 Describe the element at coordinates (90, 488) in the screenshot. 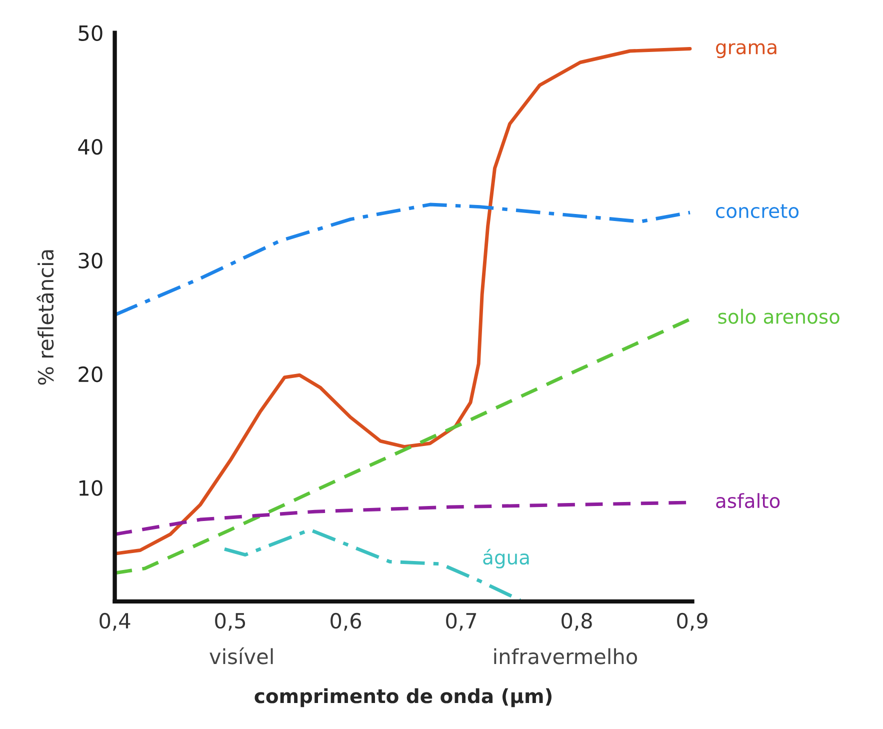

I see `y-tick-label: 10` at that location.